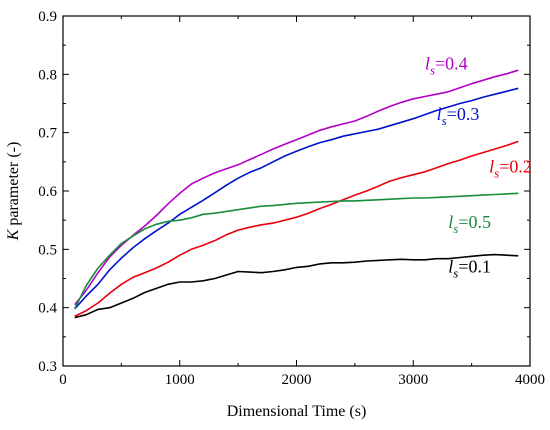  I want to click on series-labels: ls=0.1ls=0.2ls=0.3ls=0.4ls=0.5, so click(478, 167).